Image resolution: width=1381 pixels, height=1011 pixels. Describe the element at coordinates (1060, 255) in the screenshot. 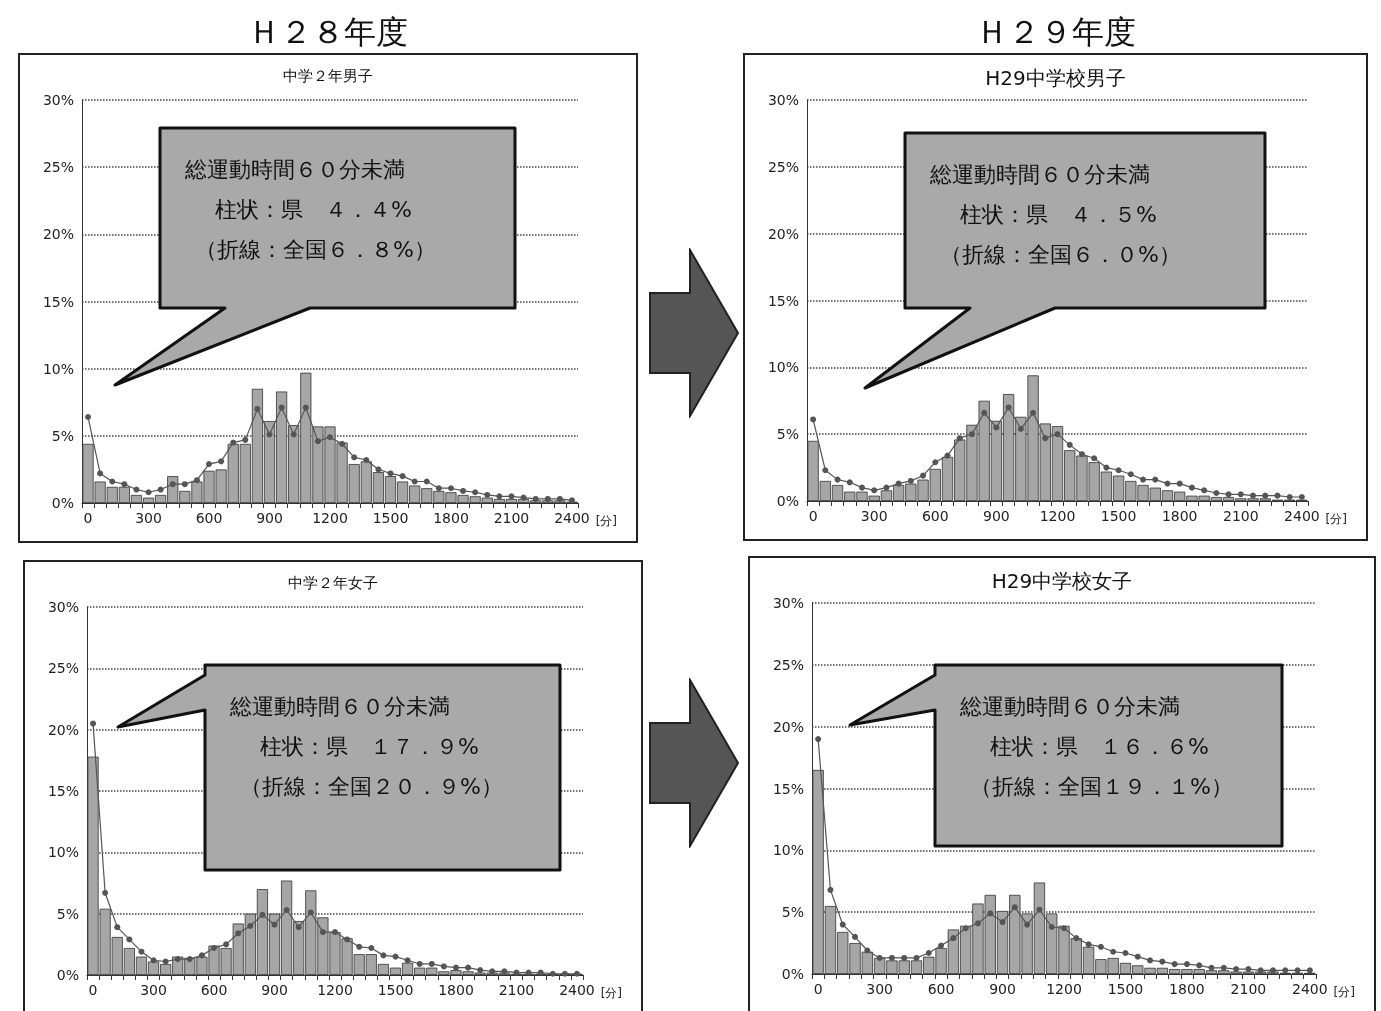

I see `annotation: （折線：全国６．０%）` at that location.